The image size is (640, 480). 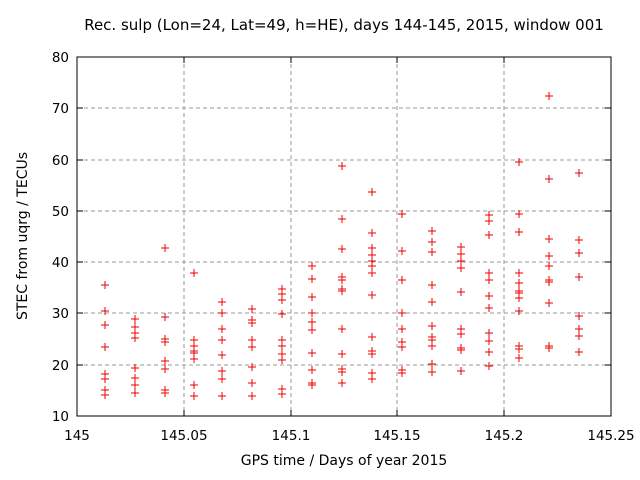 What do you see at coordinates (23, 236) in the screenshot?
I see `y-axis-label: STEC from uqrg / TECUs` at bounding box center [23, 236].